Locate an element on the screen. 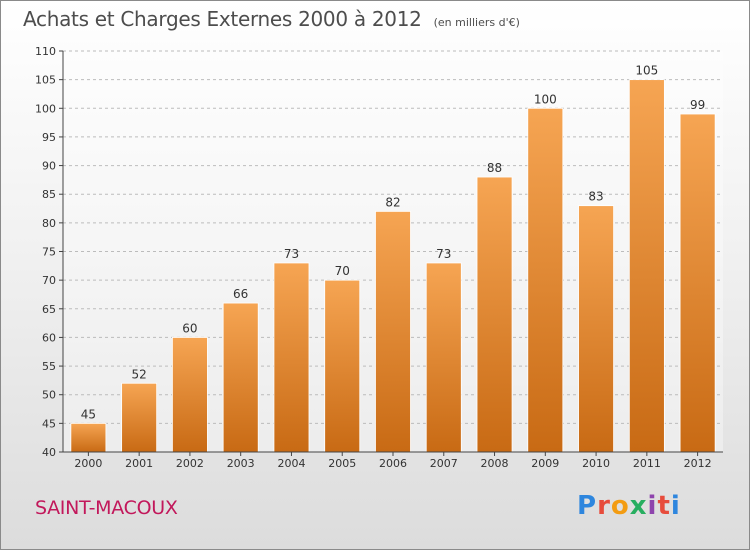 The width and height of the screenshot is (750, 550). y-tick-label: 90 is located at coordinates (49, 166).